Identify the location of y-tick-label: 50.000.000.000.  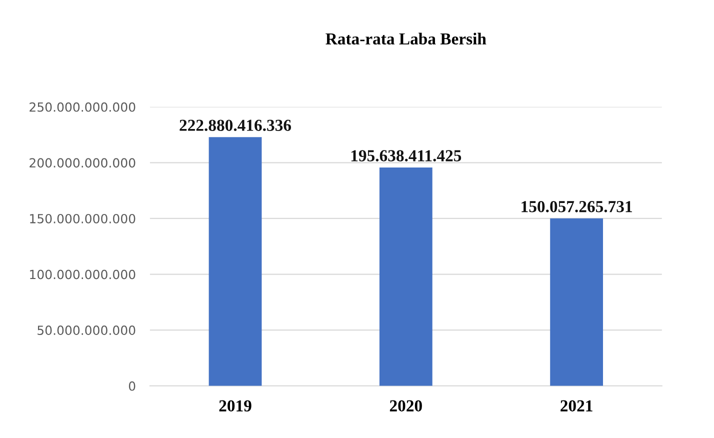
(87, 331).